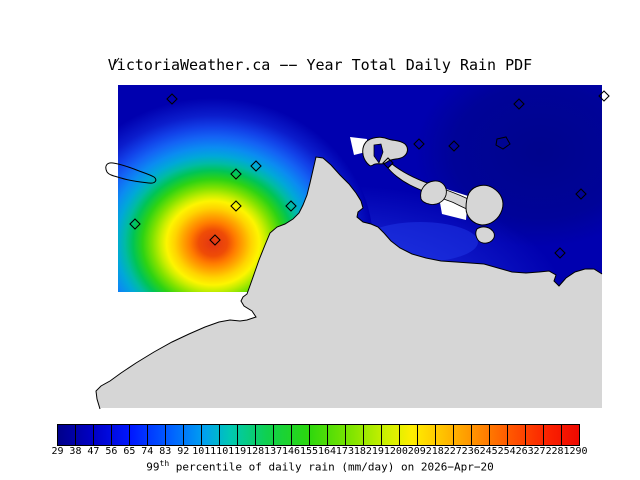  Describe the element at coordinates (255, 451) in the screenshot. I see `colorbar-tick-label: 128` at that location.